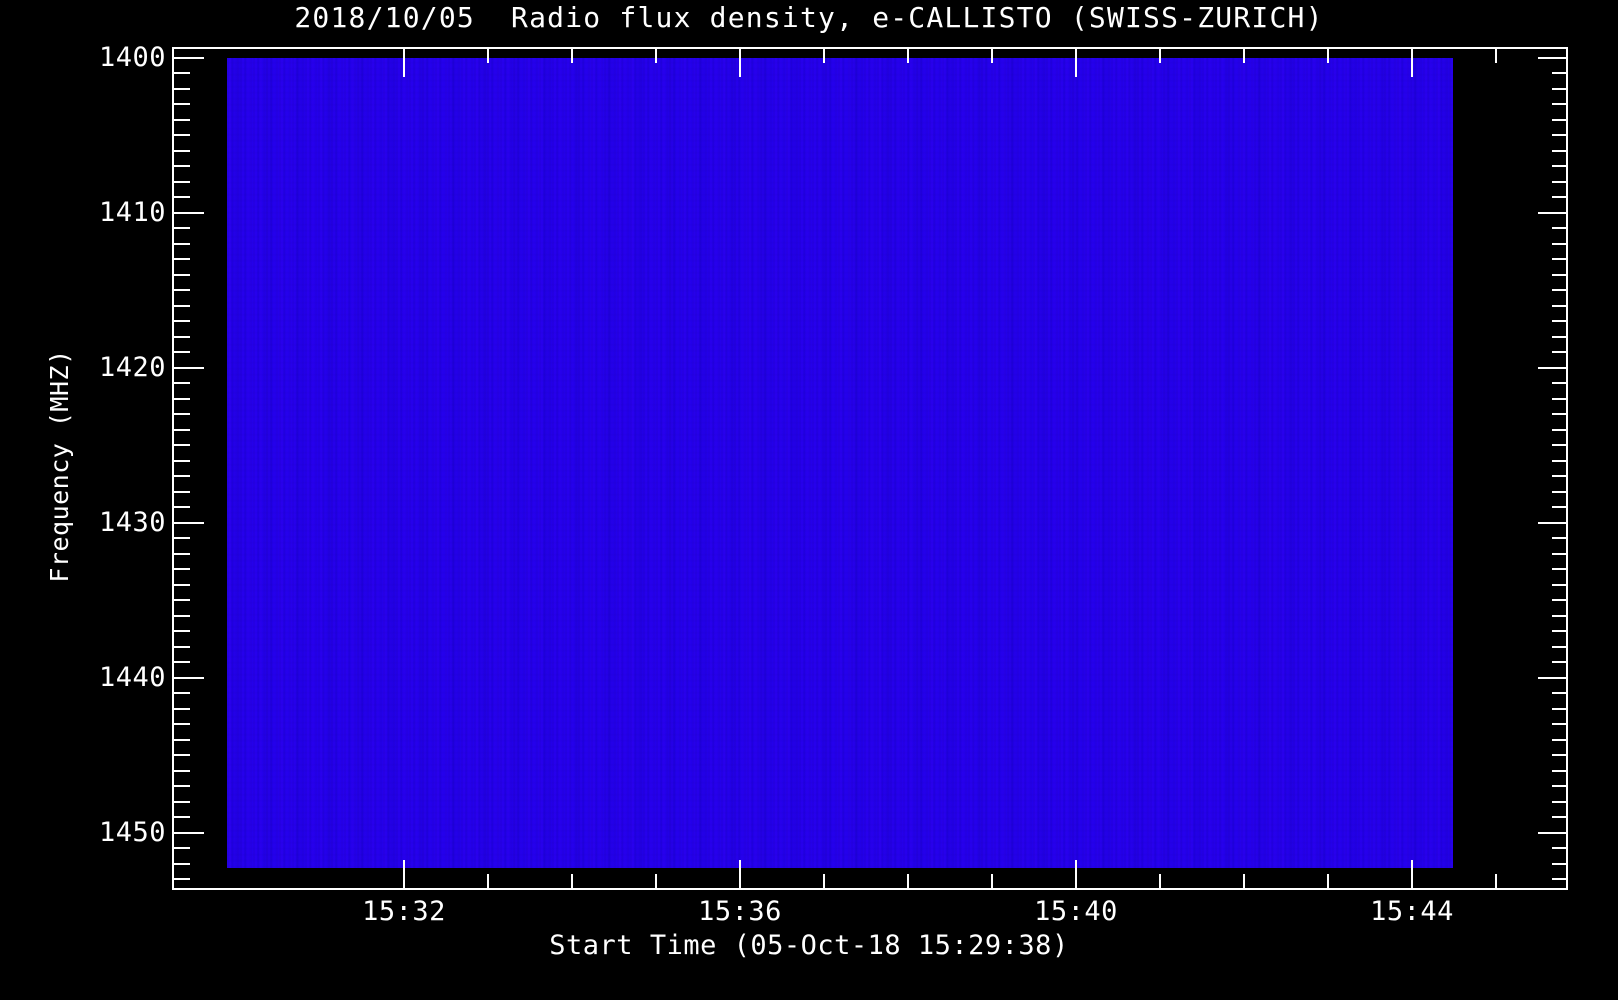  I want to click on y-axis-title: Frequency (MHZ), so click(59, 466).